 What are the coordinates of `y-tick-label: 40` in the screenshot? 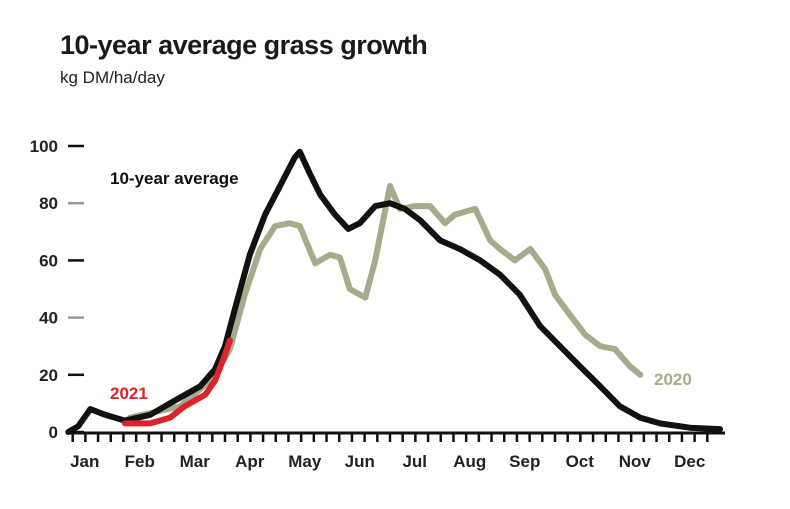 It's located at (48, 318).